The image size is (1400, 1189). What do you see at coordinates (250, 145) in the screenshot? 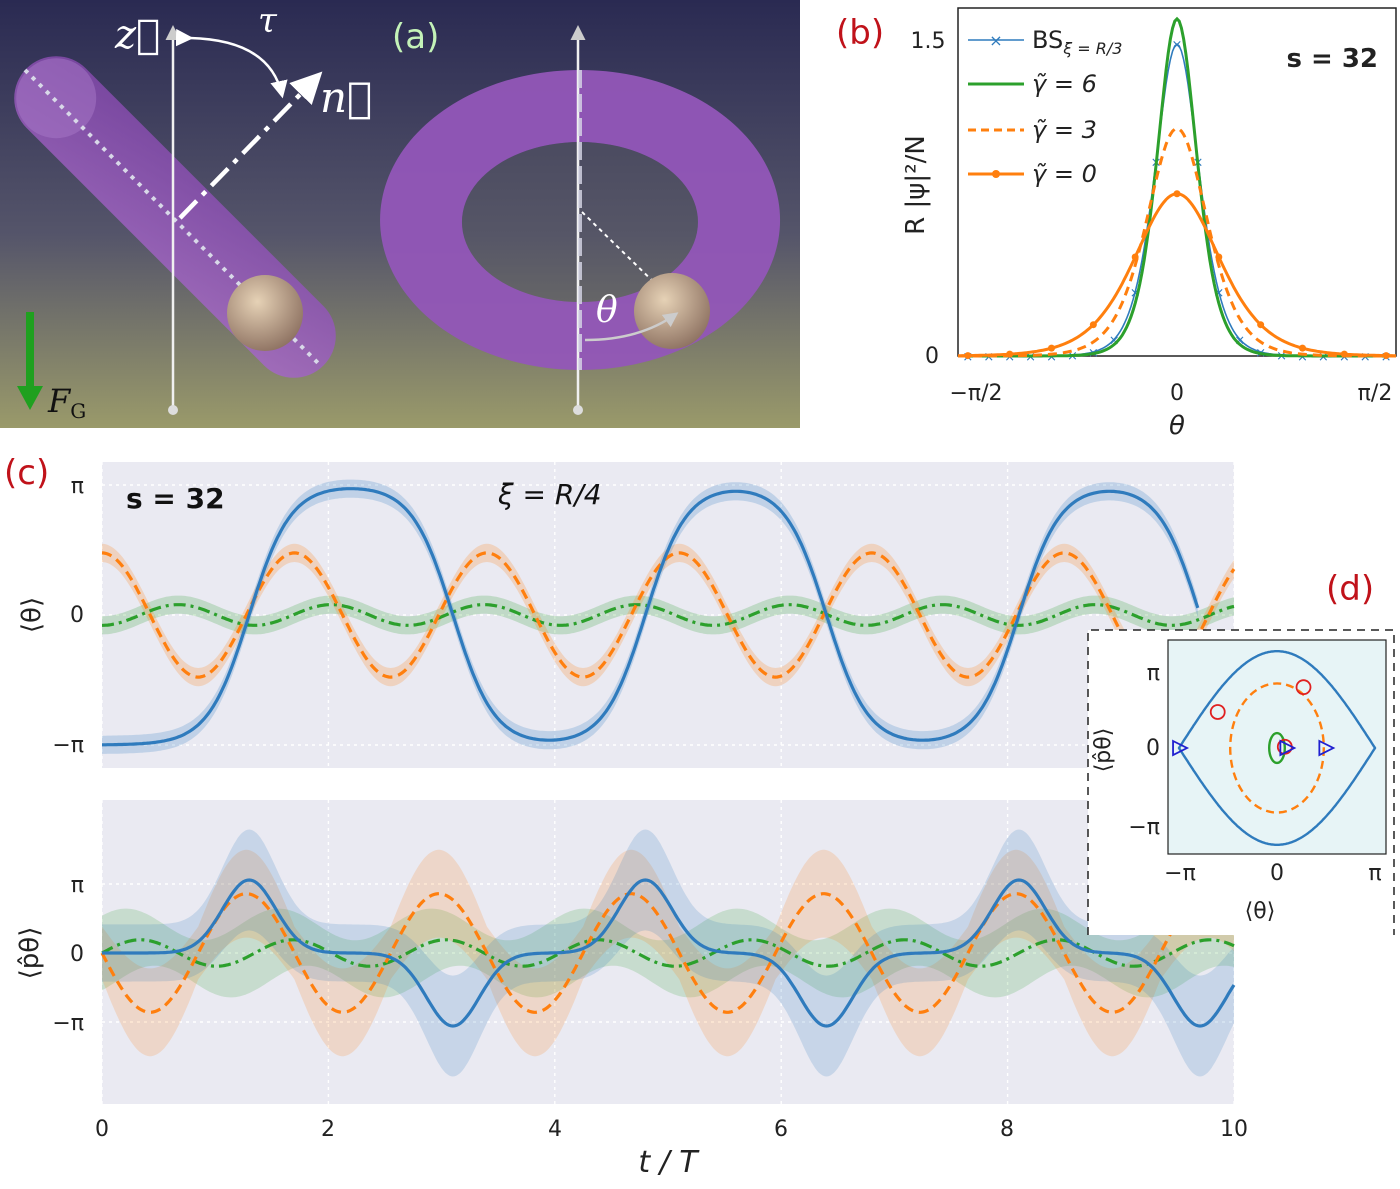
I see `n-axis` at bounding box center [250, 145].